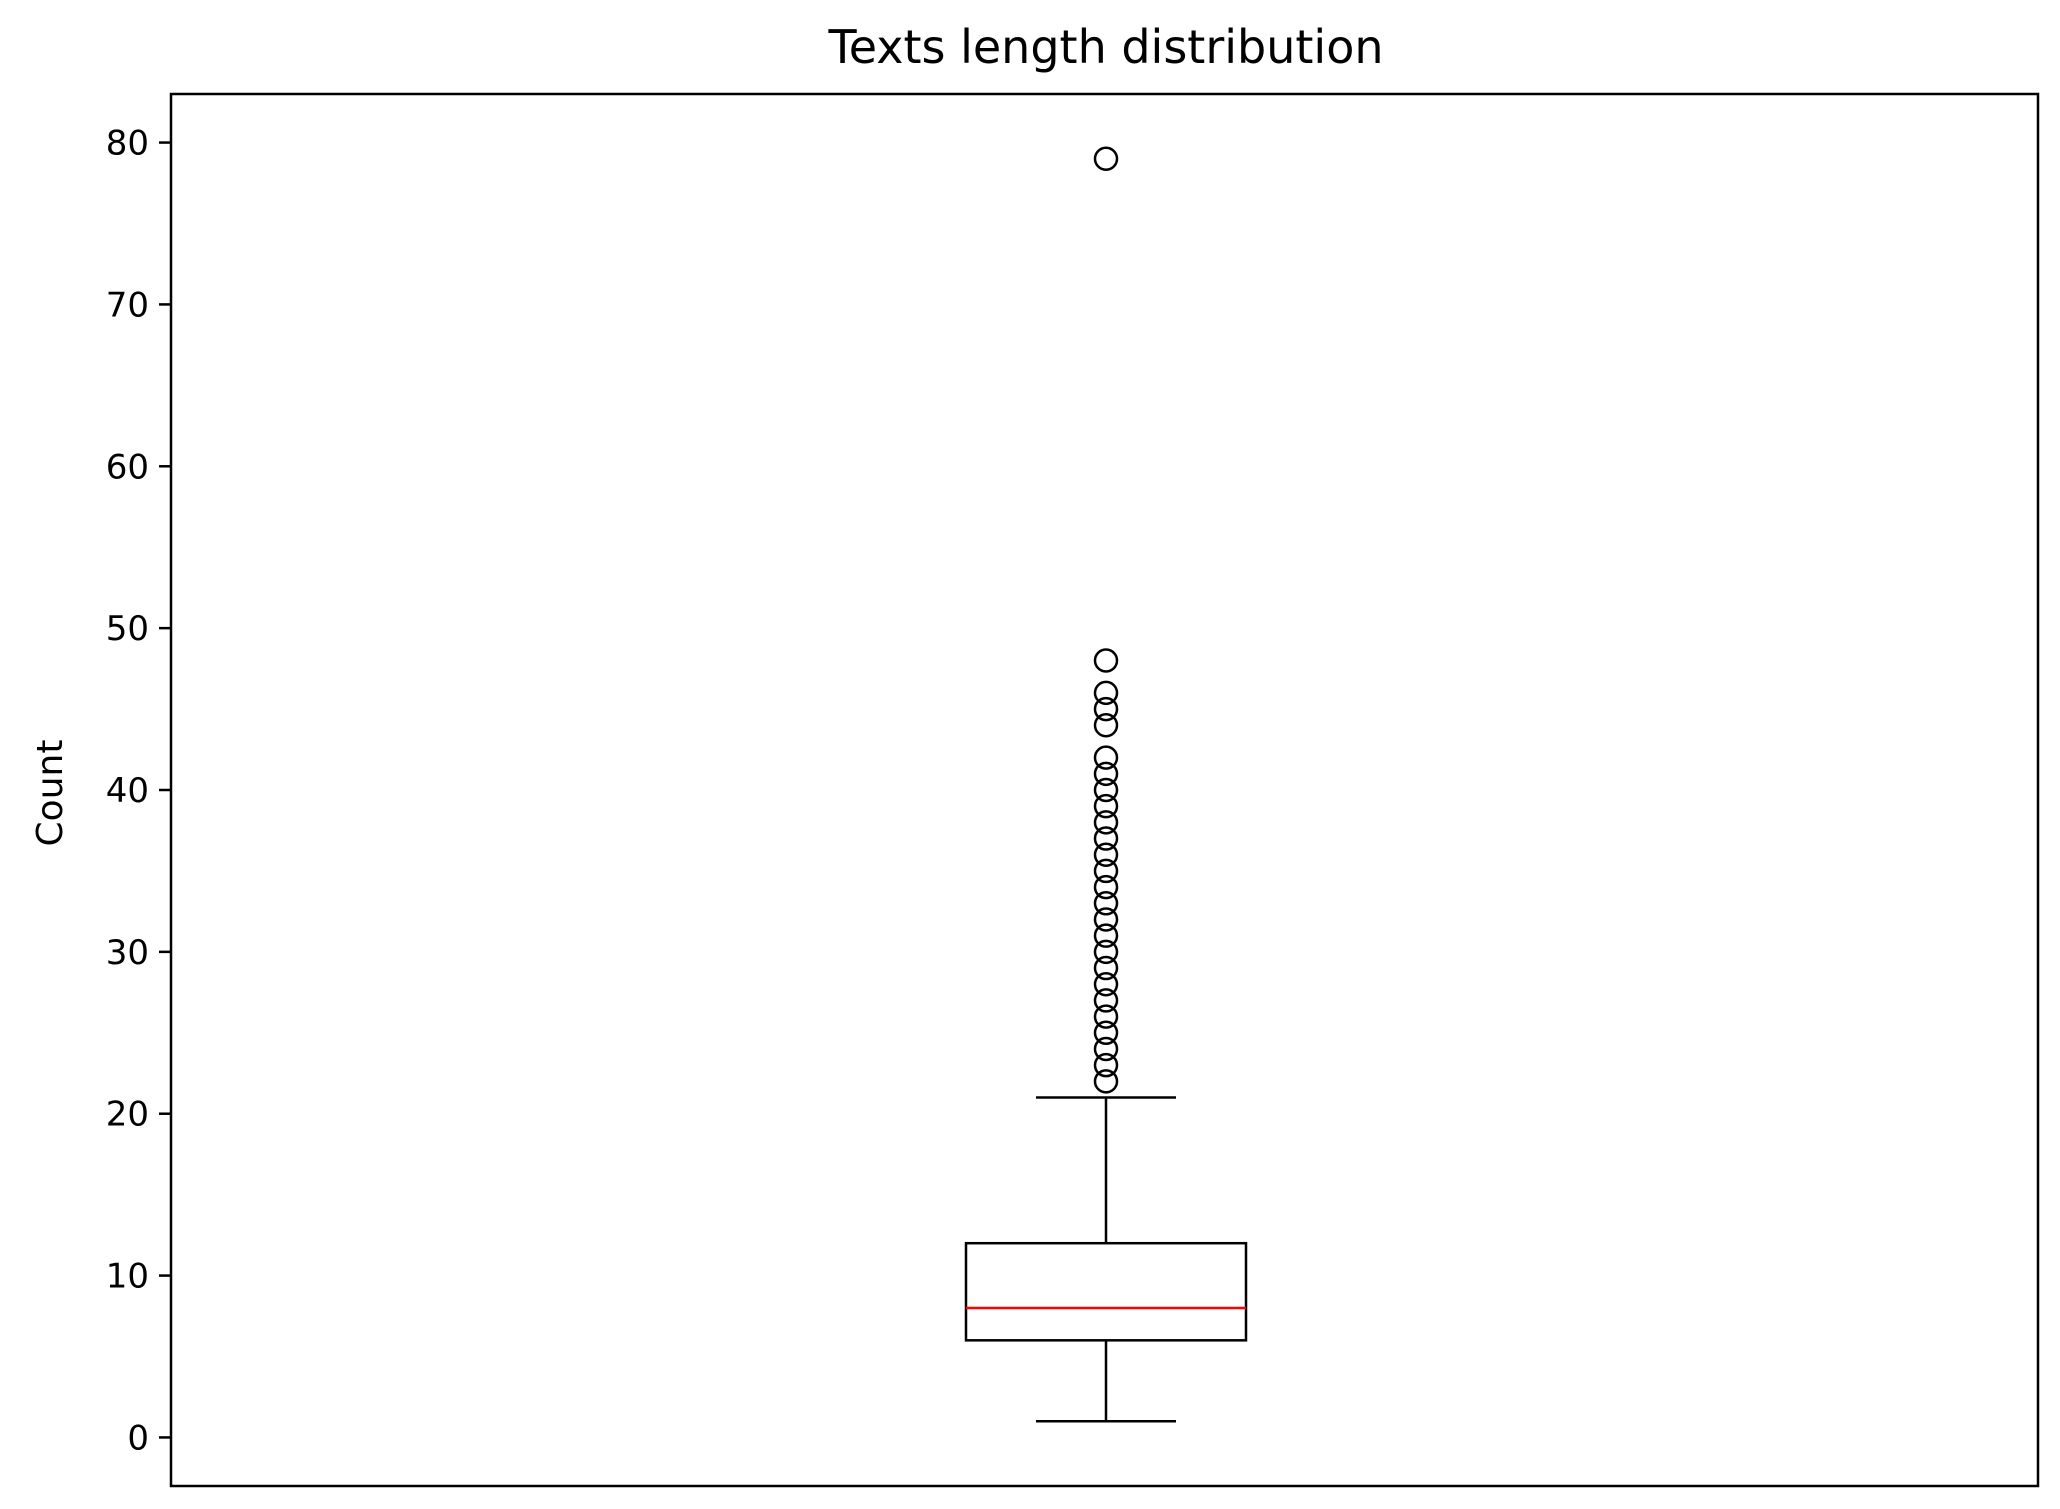  I want to click on y-axis-label: Count, so click(50, 793).